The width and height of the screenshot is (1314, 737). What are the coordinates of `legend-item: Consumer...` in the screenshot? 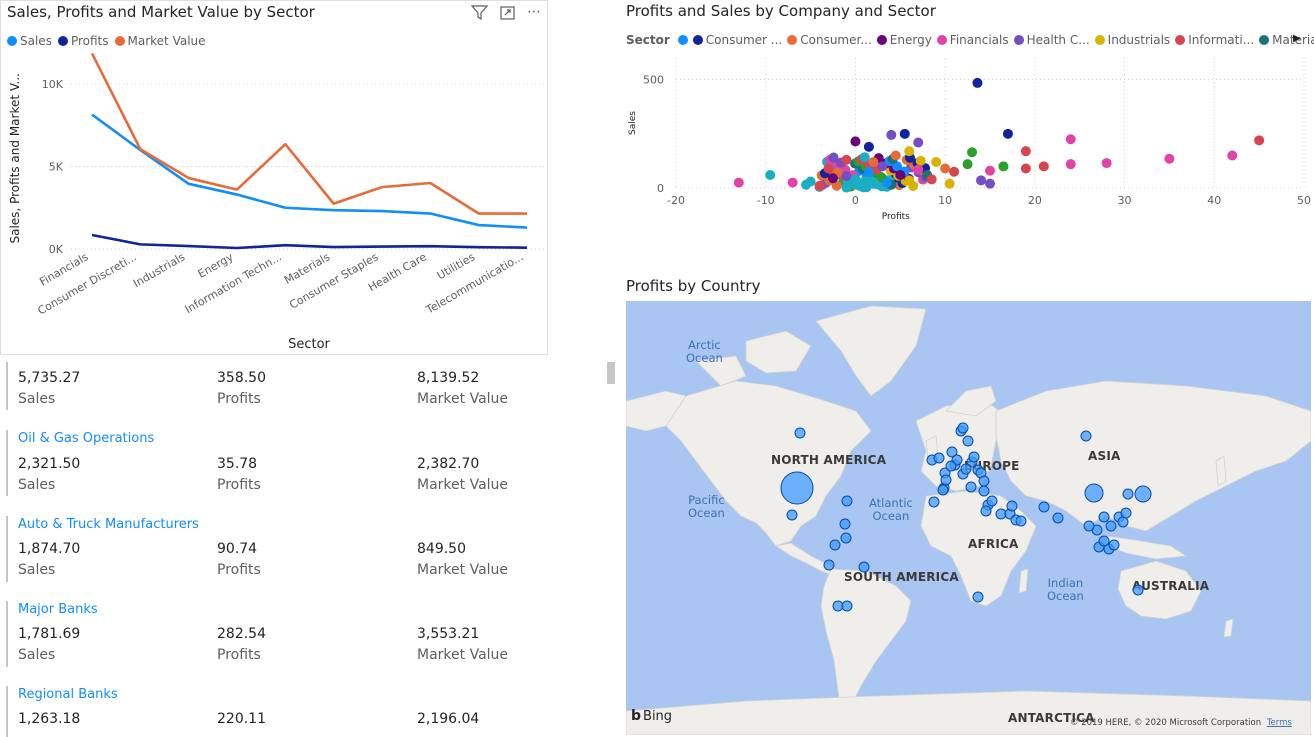 It's located at (829, 40).